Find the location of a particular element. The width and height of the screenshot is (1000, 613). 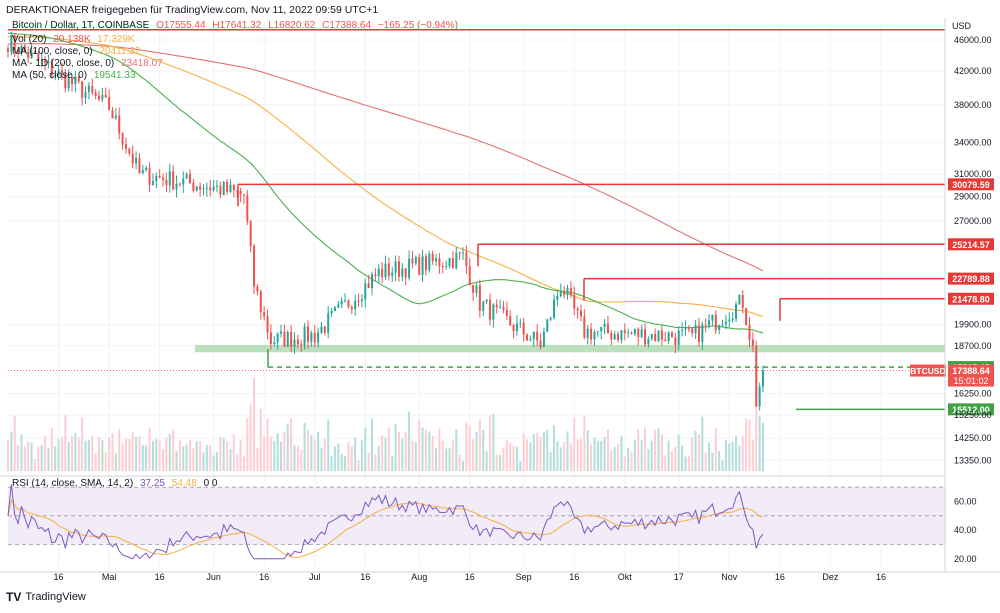

vol-value: 20.138K is located at coordinates (72, 39).